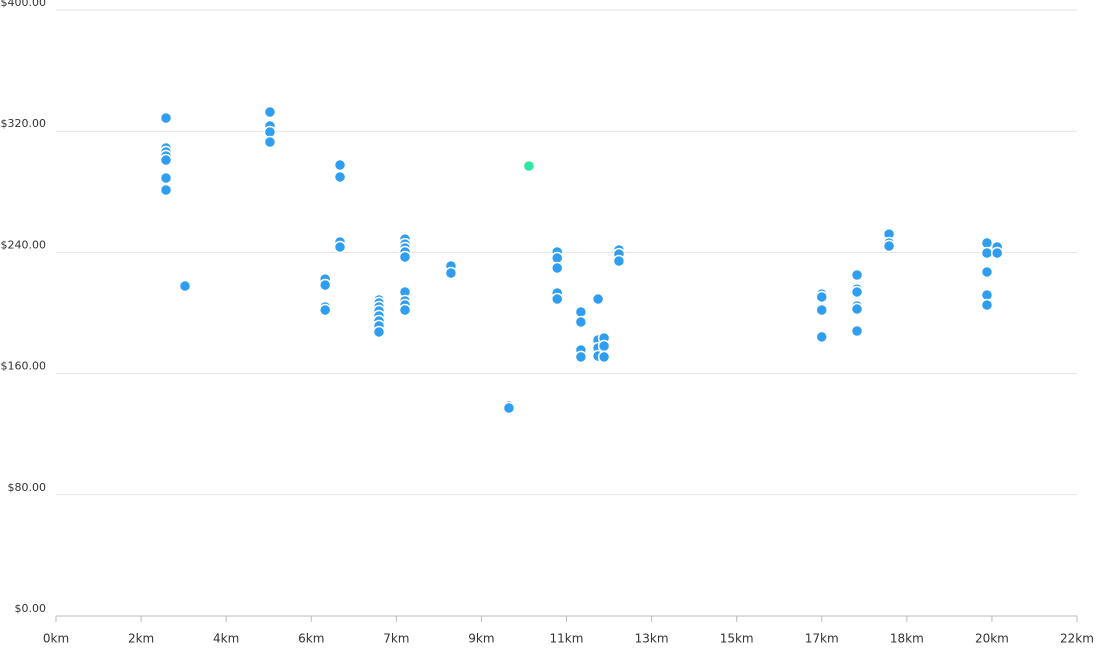 The height and width of the screenshot is (656, 1099). What do you see at coordinates (141, 639) in the screenshot?
I see `x-tick-label: 2km` at bounding box center [141, 639].